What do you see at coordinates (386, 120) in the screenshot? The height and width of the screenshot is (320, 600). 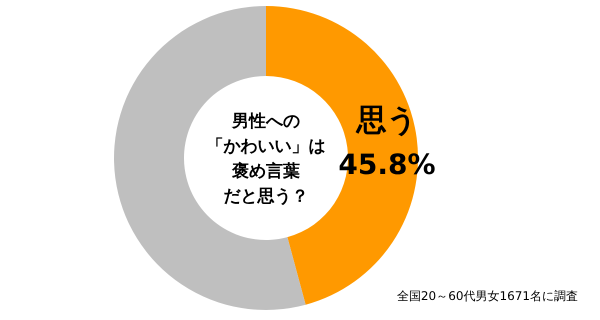 I see `slice-label: 思う` at bounding box center [386, 120].